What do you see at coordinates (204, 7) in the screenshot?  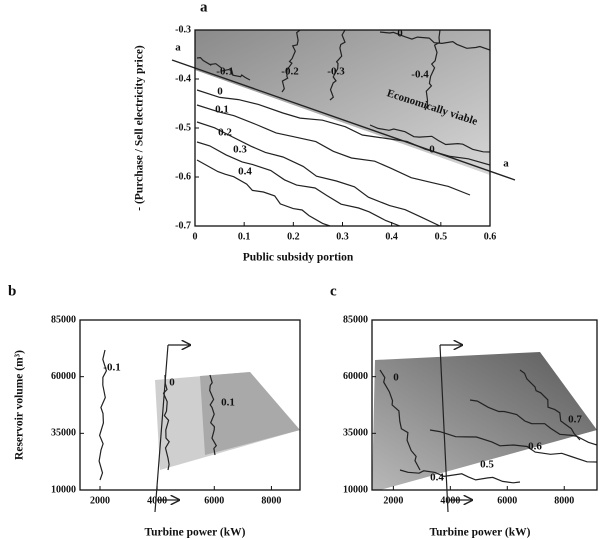 I see `panel-label: a` at bounding box center [204, 7].